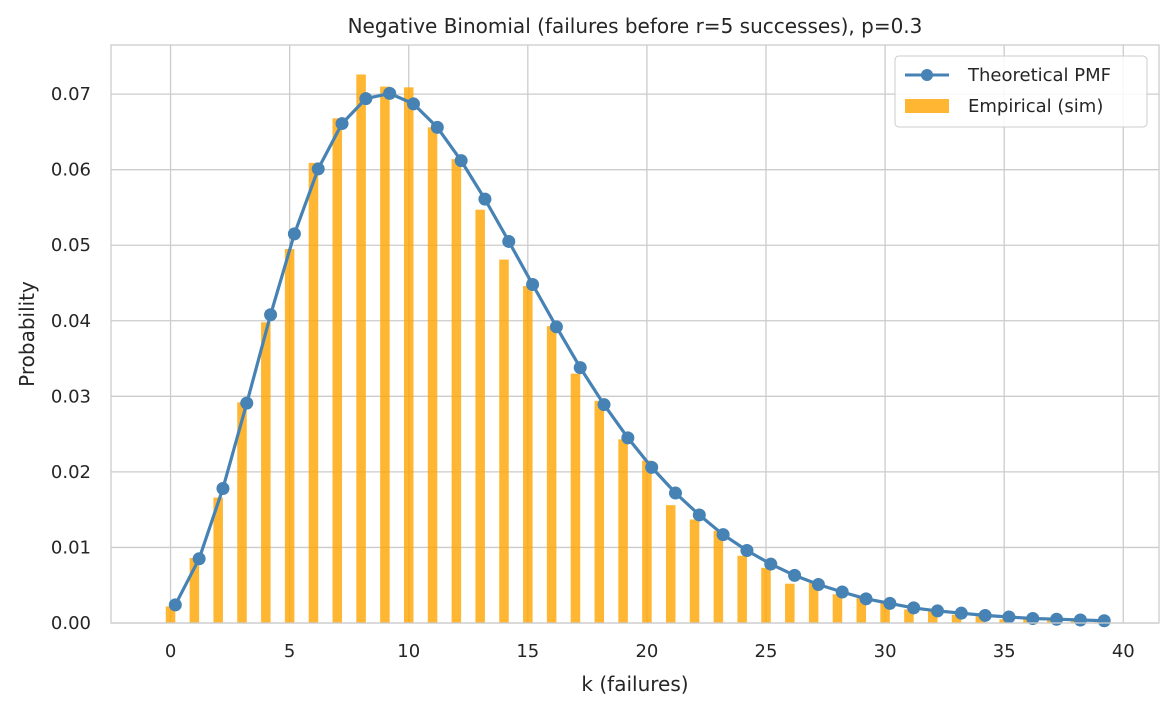  What do you see at coordinates (71, 94) in the screenshot?
I see `y-tick-label: 0.07` at bounding box center [71, 94].